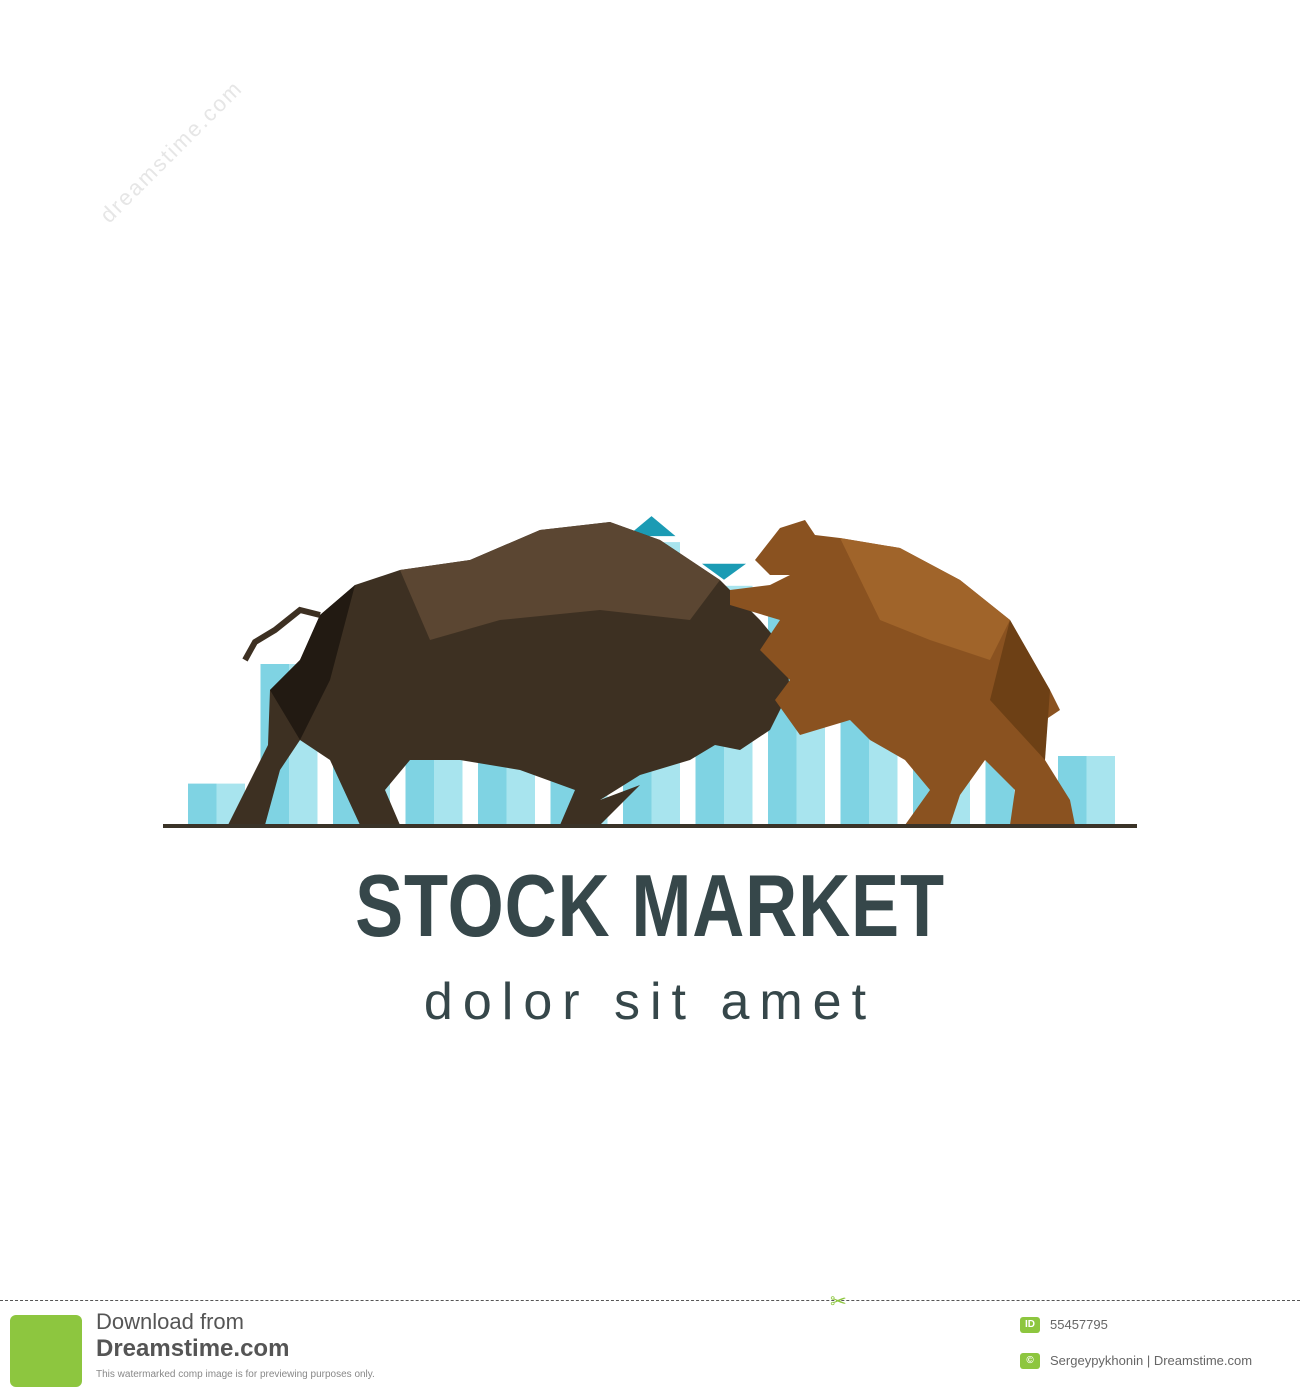 The image size is (1300, 1390). Describe the element at coordinates (838, 1301) in the screenshot. I see `scissors-icon: ✂` at that location.